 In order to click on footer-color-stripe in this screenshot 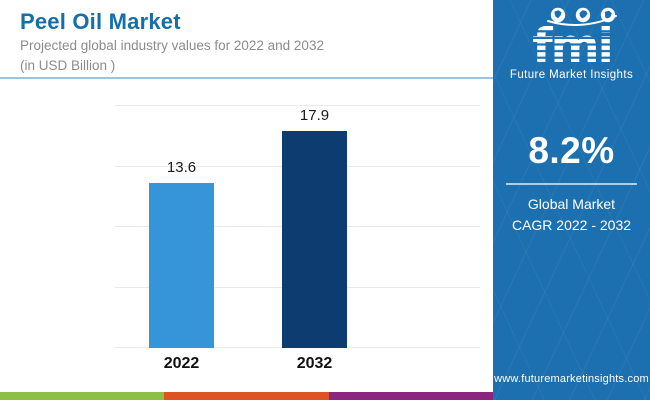, I will do `click(246, 396)`.